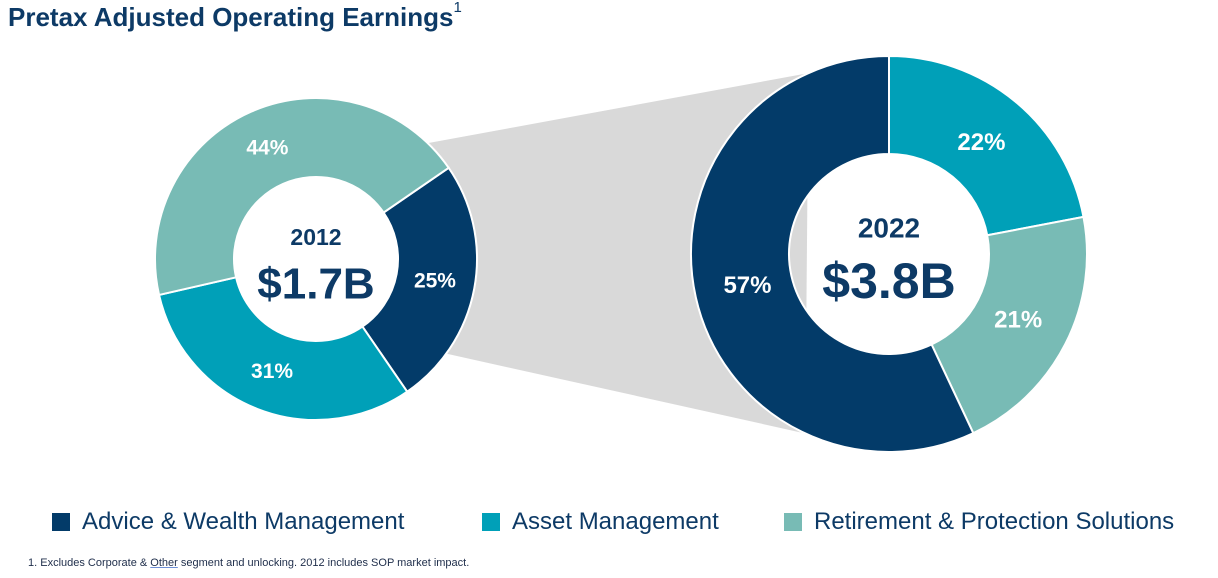 The width and height of the screenshot is (1218, 578). I want to click on donut-total-2022: $3.8B, so click(888, 281).